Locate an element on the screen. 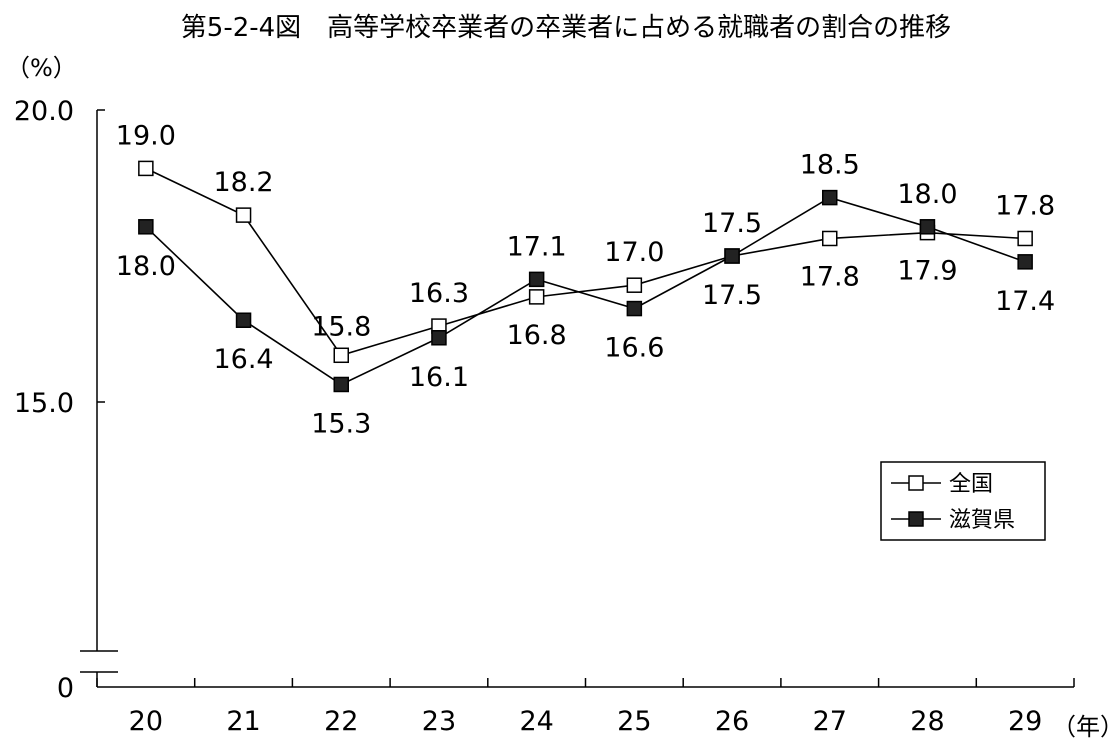  legend-label-shiga: 滋賀県 is located at coordinates (982, 520).